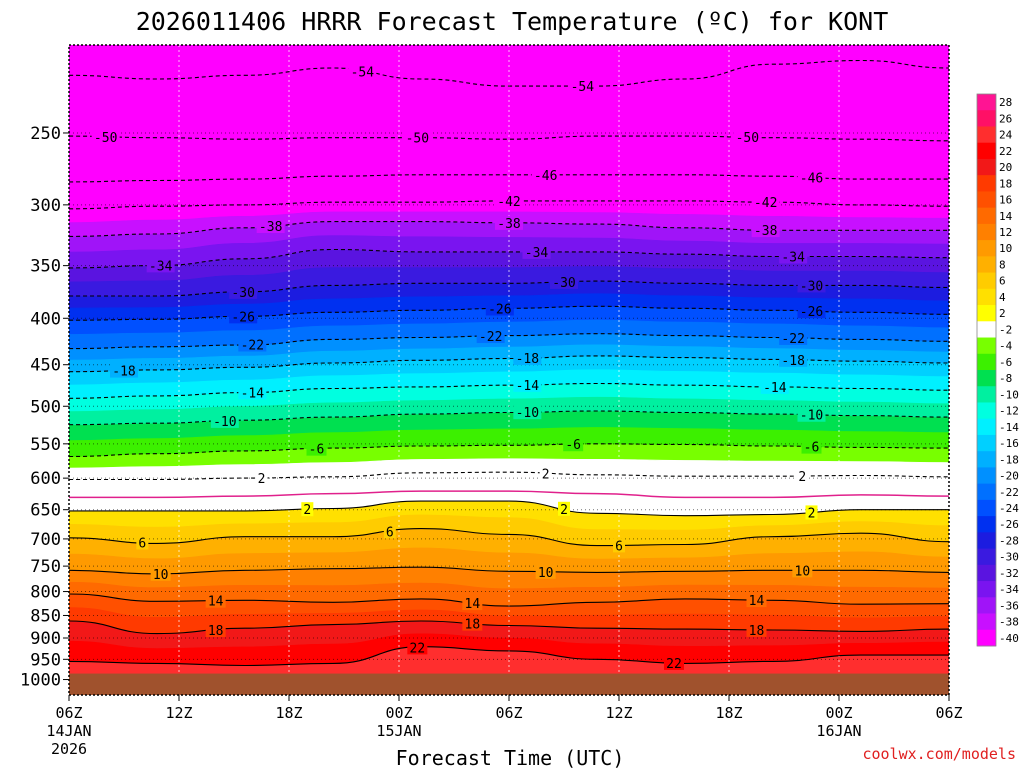 The width and height of the screenshot is (1024, 768). Describe the element at coordinates (510, 757) in the screenshot. I see `x-axis-title: Forecast Time (UTC)` at that location.